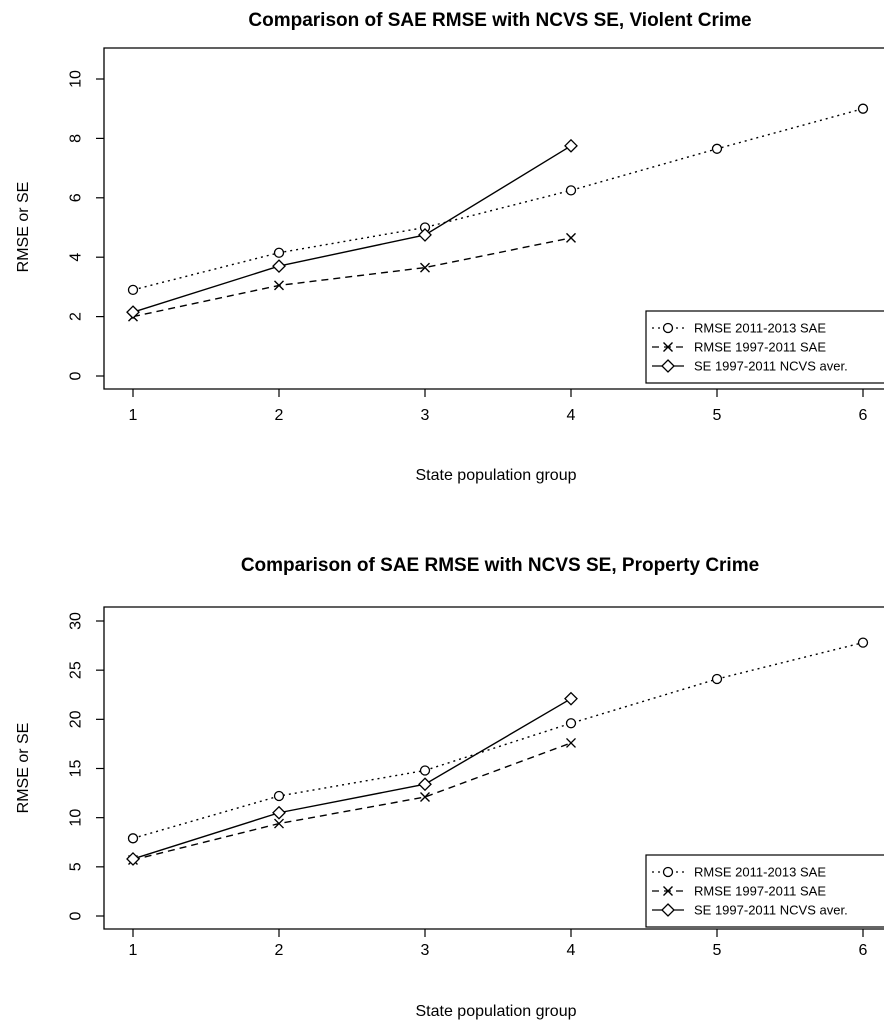  Describe the element at coordinates (76, 719) in the screenshot. I see `y-tick-label: 20` at that location.